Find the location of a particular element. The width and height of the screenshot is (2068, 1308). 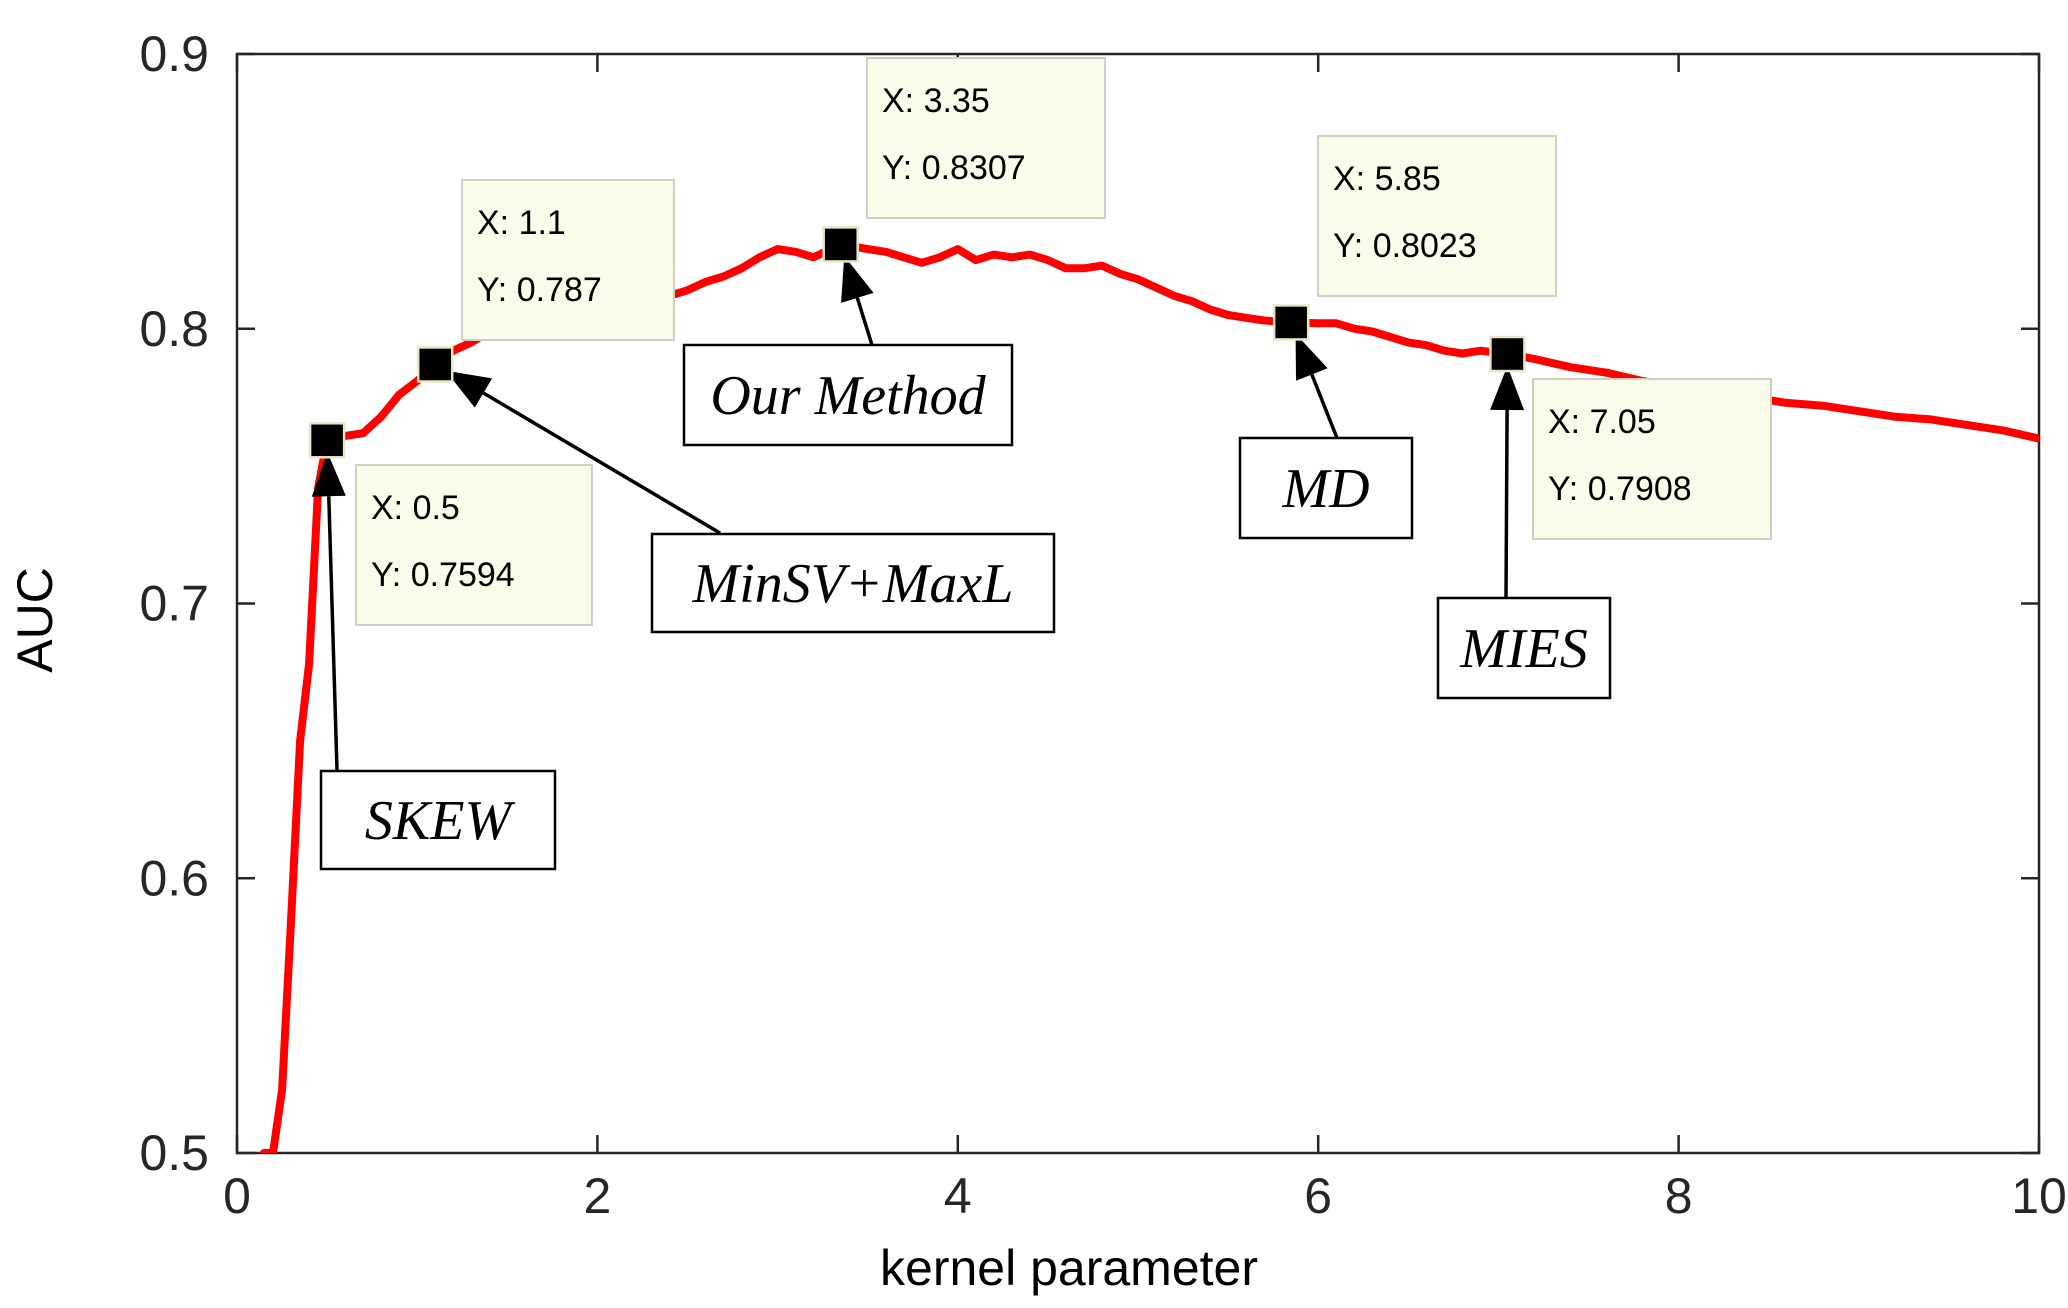

x-tick-label: 10 is located at coordinates (2039, 1196).